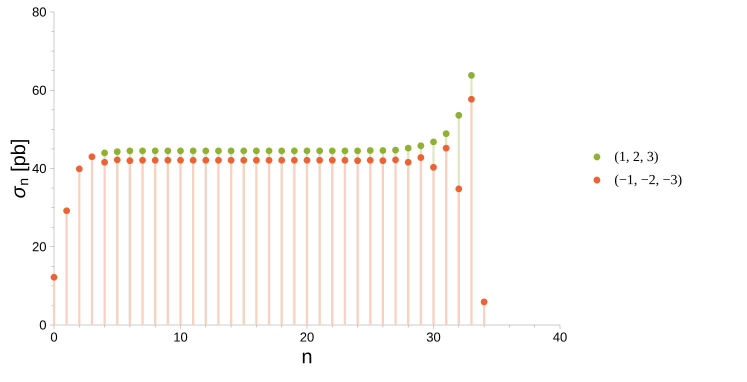  What do you see at coordinates (433, 337) in the screenshot?
I see `x-tick-label: 30` at bounding box center [433, 337].